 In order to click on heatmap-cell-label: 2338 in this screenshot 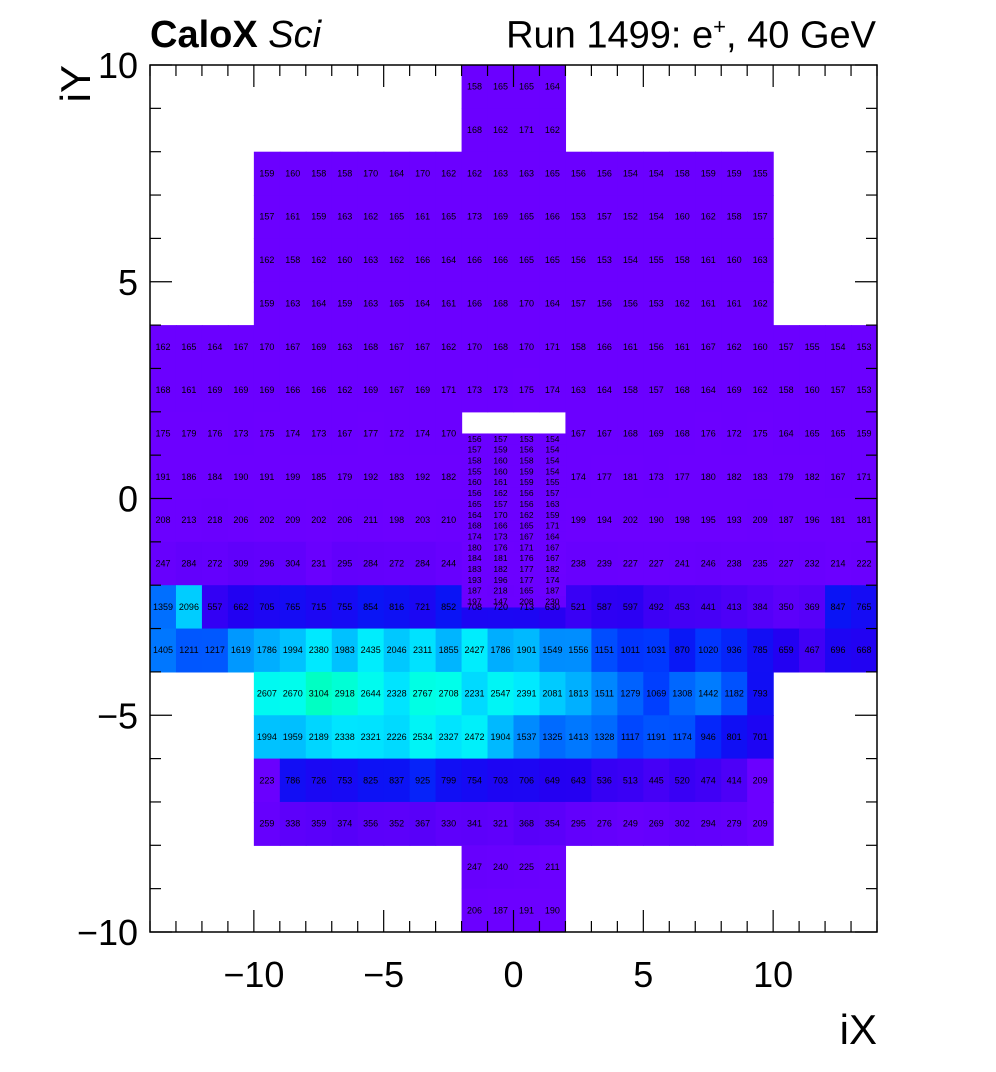, I will do `click(345, 737)`.